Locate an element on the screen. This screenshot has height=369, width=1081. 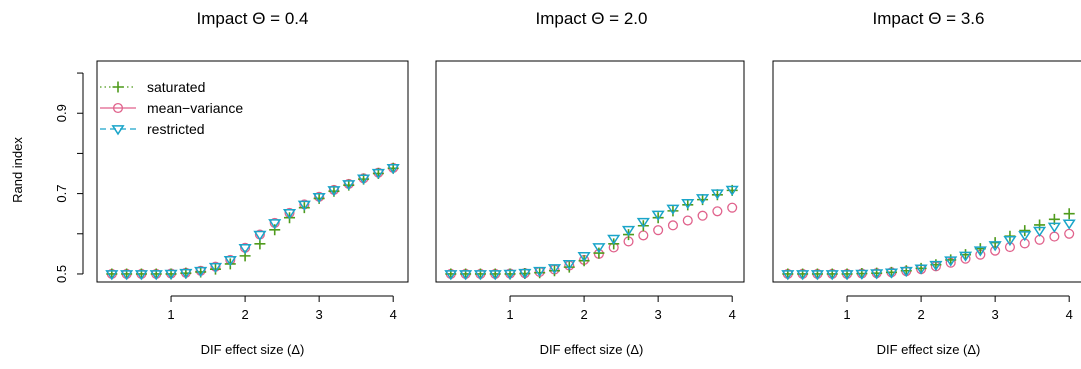
panel-title: Impact Θ = 3.6 is located at coordinates (929, 18).